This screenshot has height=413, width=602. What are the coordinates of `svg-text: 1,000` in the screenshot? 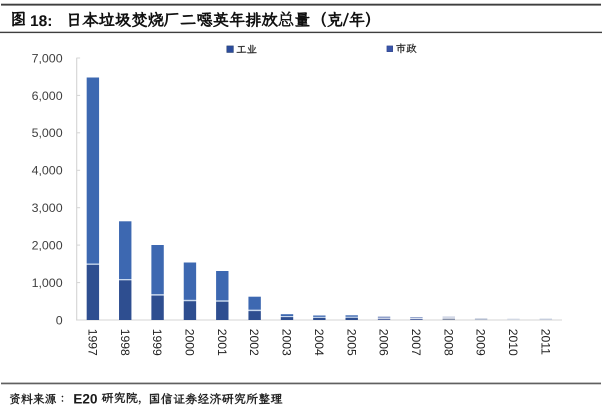 It's located at (47, 283).